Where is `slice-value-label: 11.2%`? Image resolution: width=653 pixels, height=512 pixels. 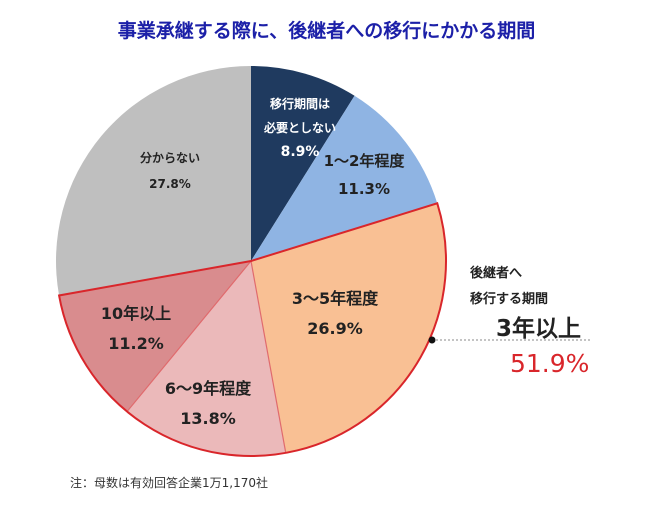 slice-value-label: 11.2% is located at coordinates (136, 343).